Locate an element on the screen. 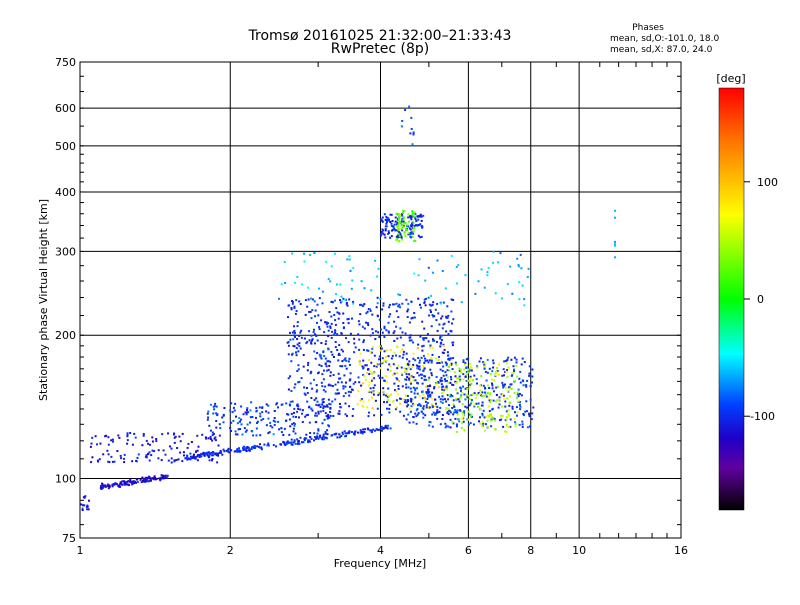 This screenshot has width=800, height=605. y-tick-label: 200 is located at coordinates (65, 335).